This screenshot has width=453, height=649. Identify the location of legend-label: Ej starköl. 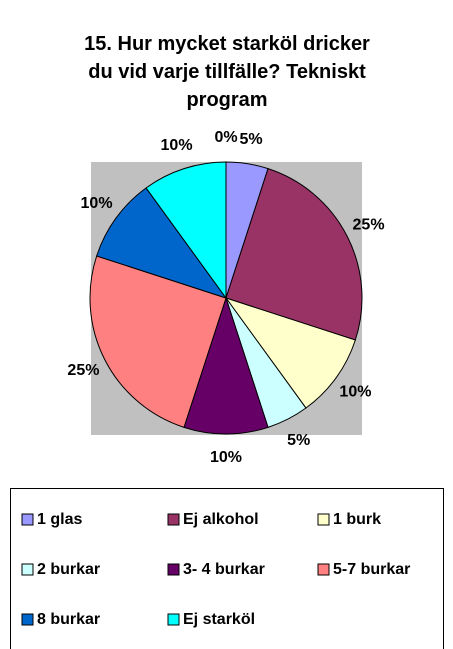
(219, 619).